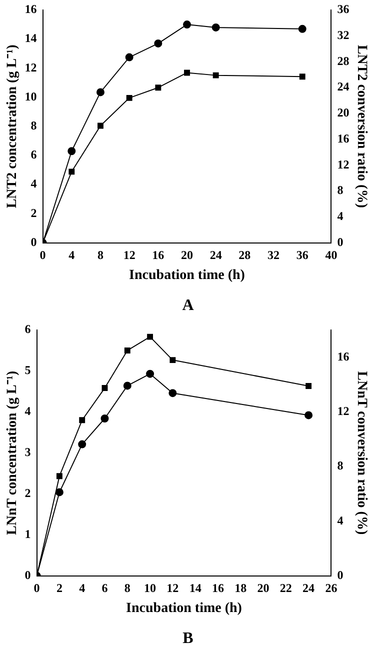 This screenshot has height=653, width=376. I want to click on y-tick-label: 3, so click(27, 451).